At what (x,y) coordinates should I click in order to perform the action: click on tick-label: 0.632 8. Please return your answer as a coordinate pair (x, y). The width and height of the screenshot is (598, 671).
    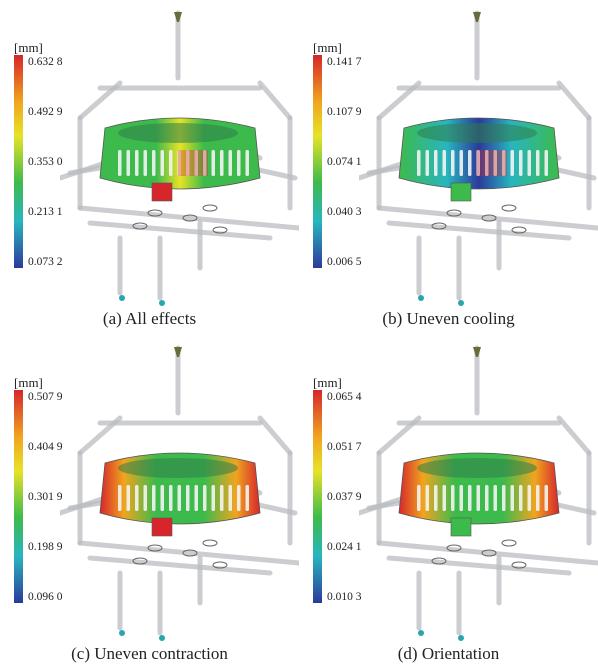
    Looking at the image, I should click on (45, 62).